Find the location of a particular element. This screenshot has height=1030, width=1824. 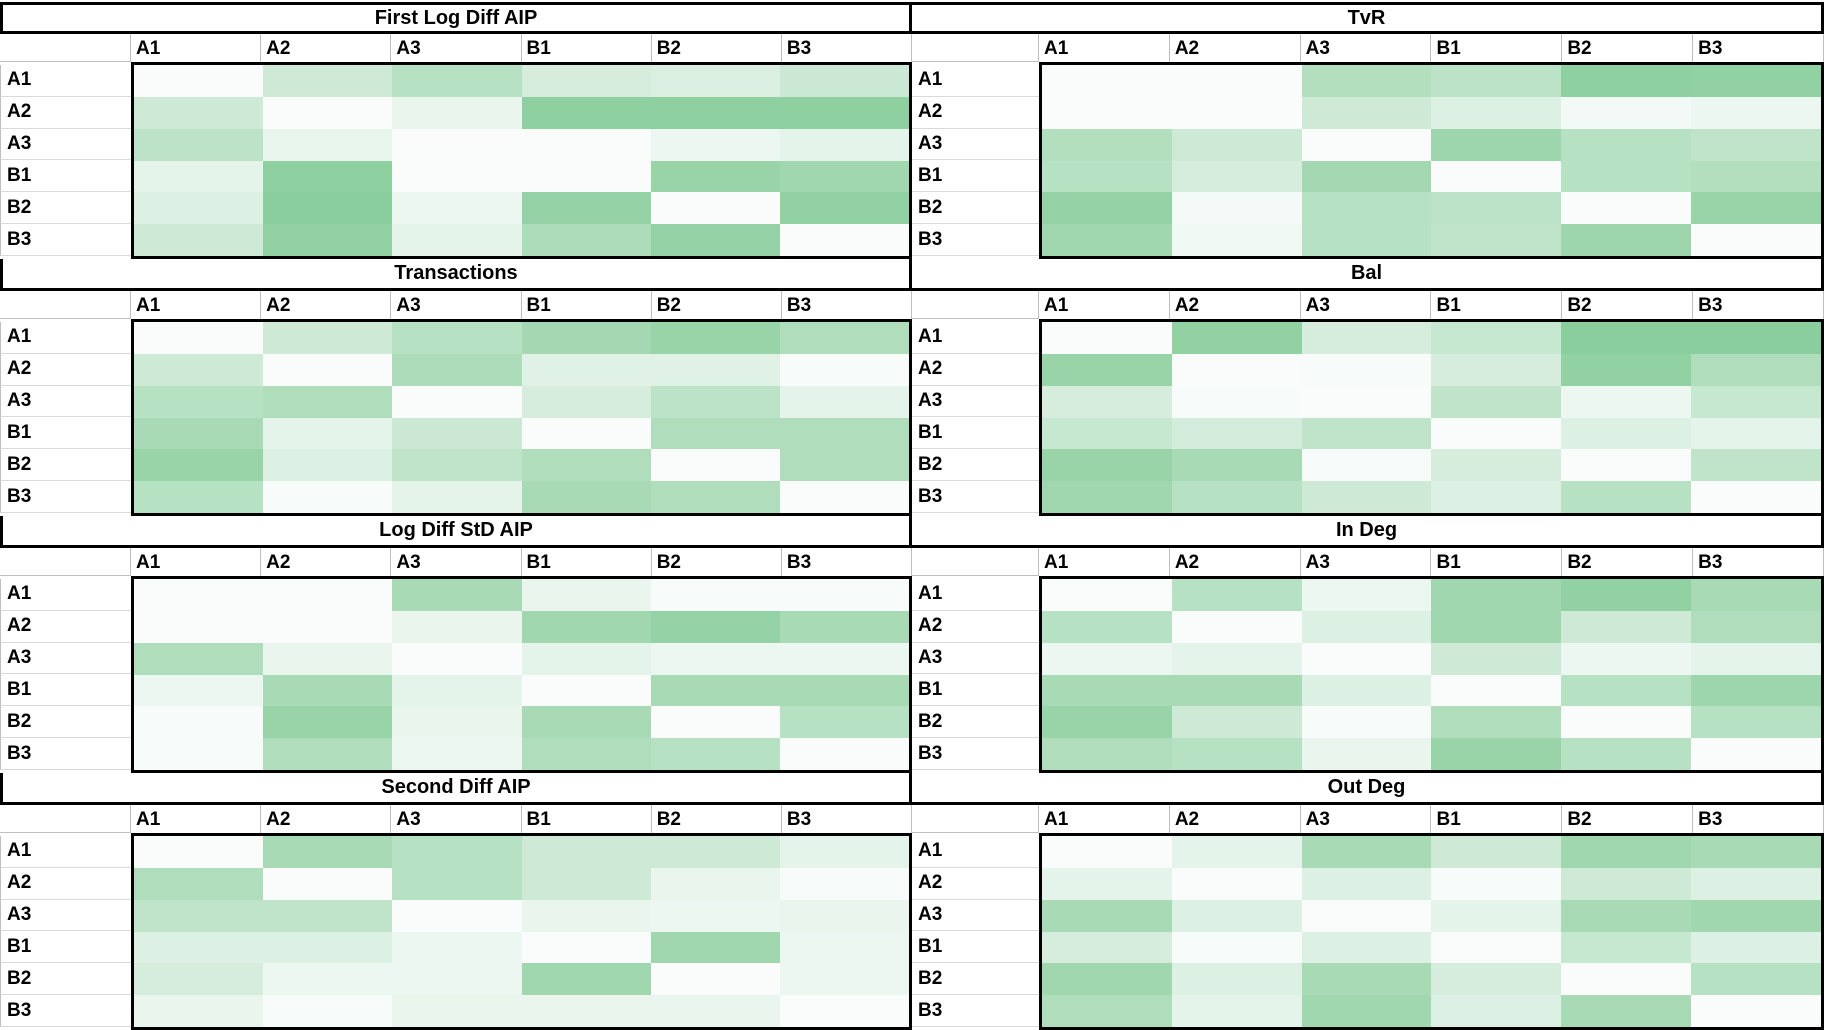

heatmap-cell-b1-a1 is located at coordinates (199, 433).